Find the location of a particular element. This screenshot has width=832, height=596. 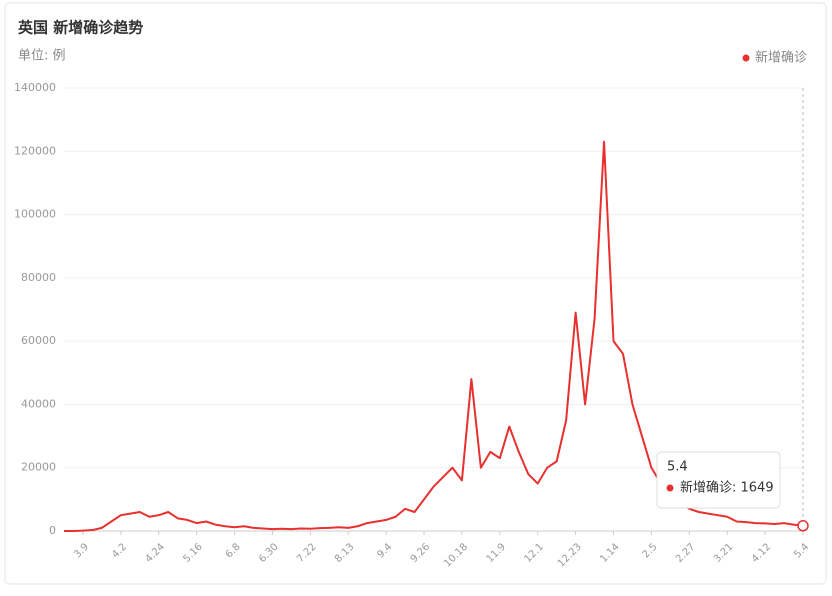

y-tick-label: 60000 is located at coordinates (38, 340).